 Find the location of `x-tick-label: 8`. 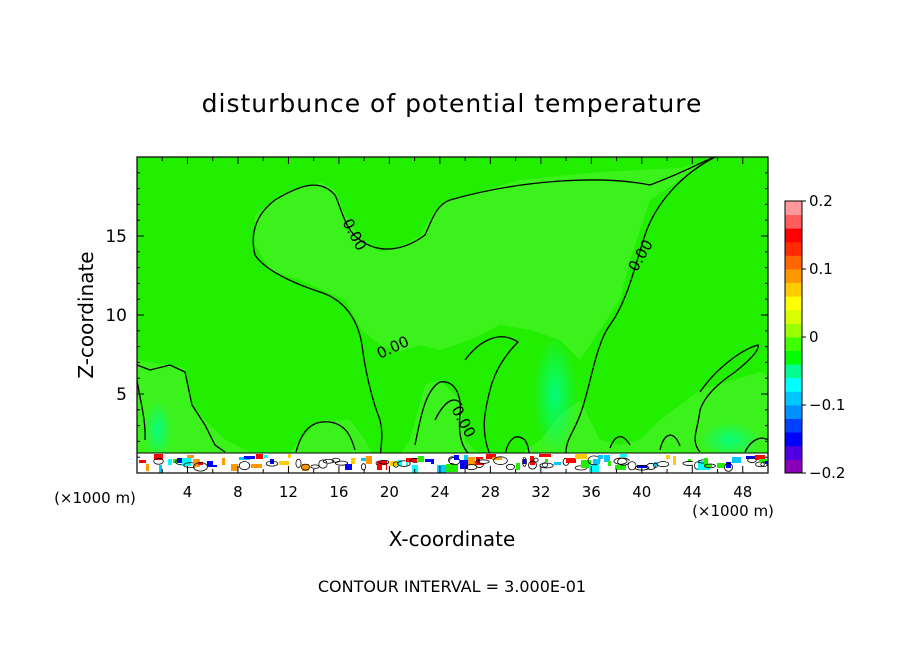

x-tick-label: 8 is located at coordinates (238, 492).